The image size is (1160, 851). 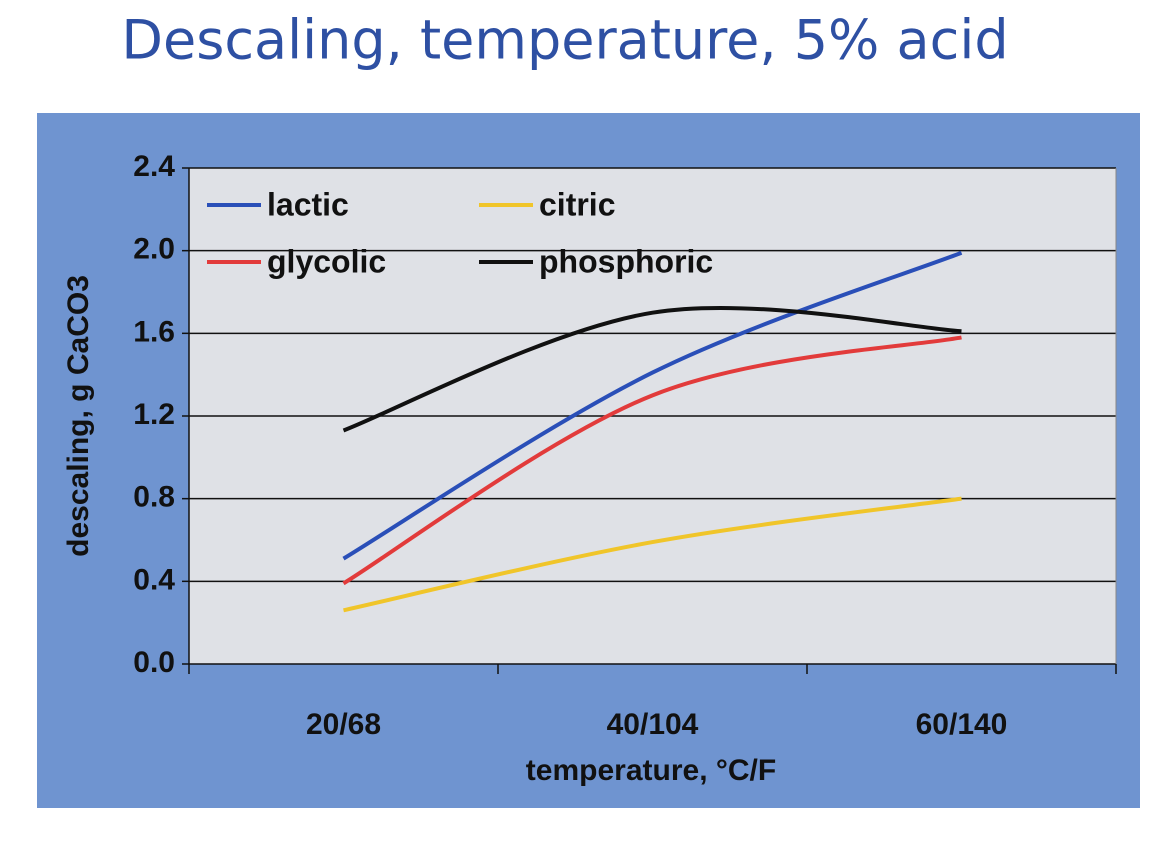 What do you see at coordinates (154, 414) in the screenshot?
I see `y-tick-label: 1.2` at bounding box center [154, 414].